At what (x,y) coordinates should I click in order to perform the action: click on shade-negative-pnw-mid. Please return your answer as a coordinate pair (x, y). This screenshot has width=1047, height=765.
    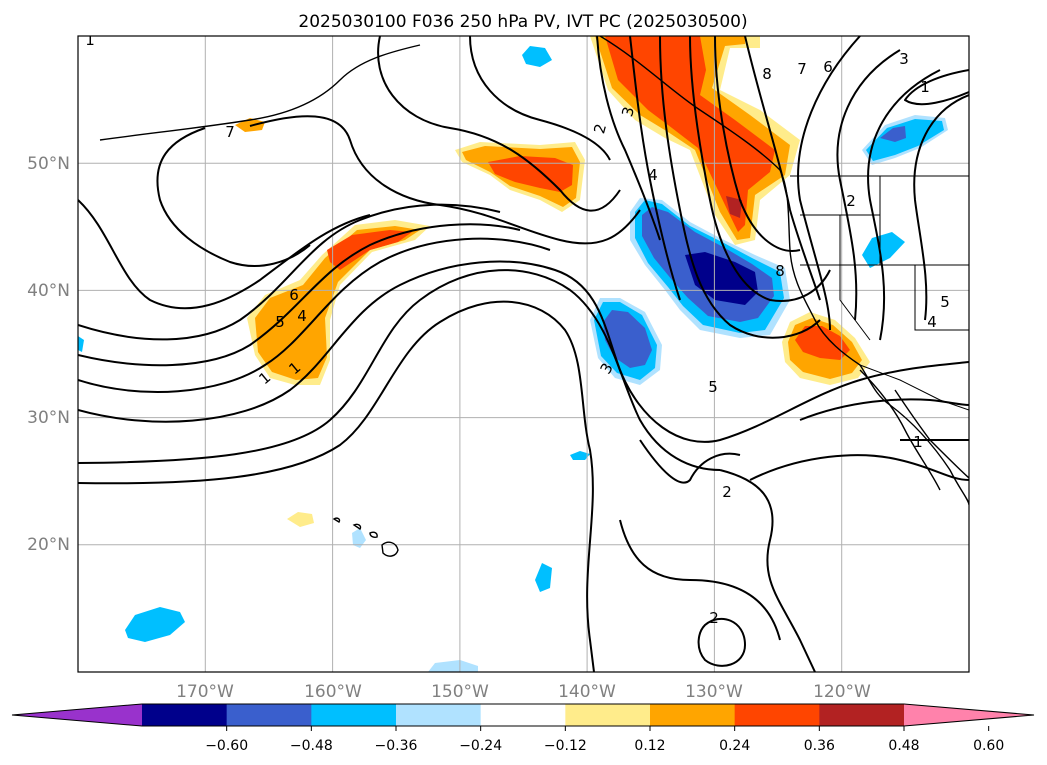
    Looking at the image, I should click on (905, 140).